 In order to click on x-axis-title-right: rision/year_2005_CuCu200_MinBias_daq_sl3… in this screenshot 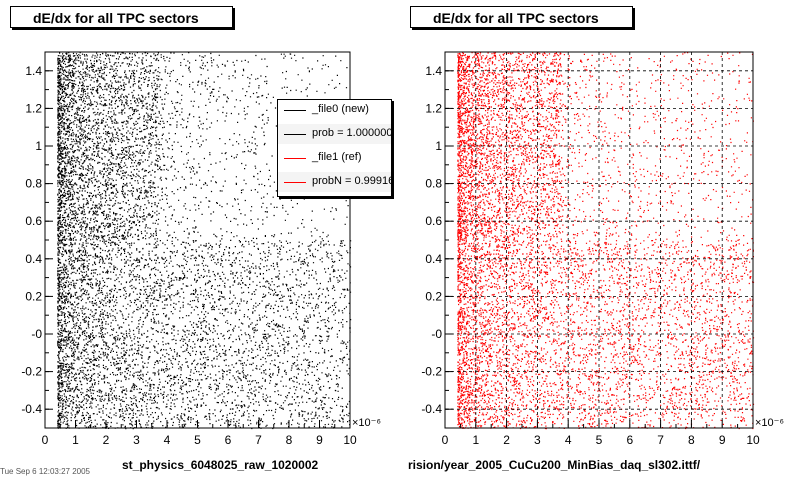, I will do `click(554, 465)`.